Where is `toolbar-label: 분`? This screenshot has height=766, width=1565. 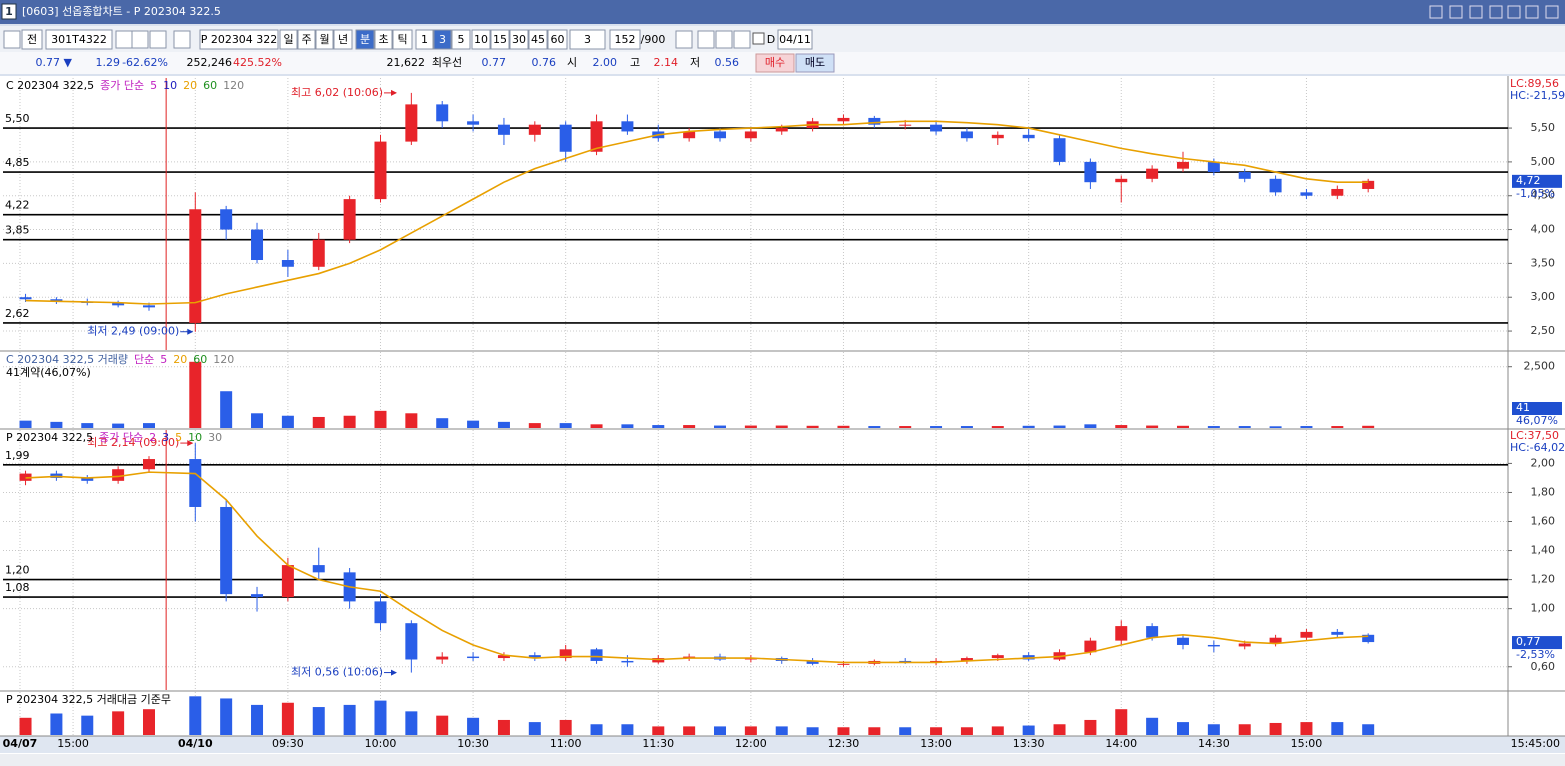
toolbar-label: 분 is located at coordinates (365, 39).